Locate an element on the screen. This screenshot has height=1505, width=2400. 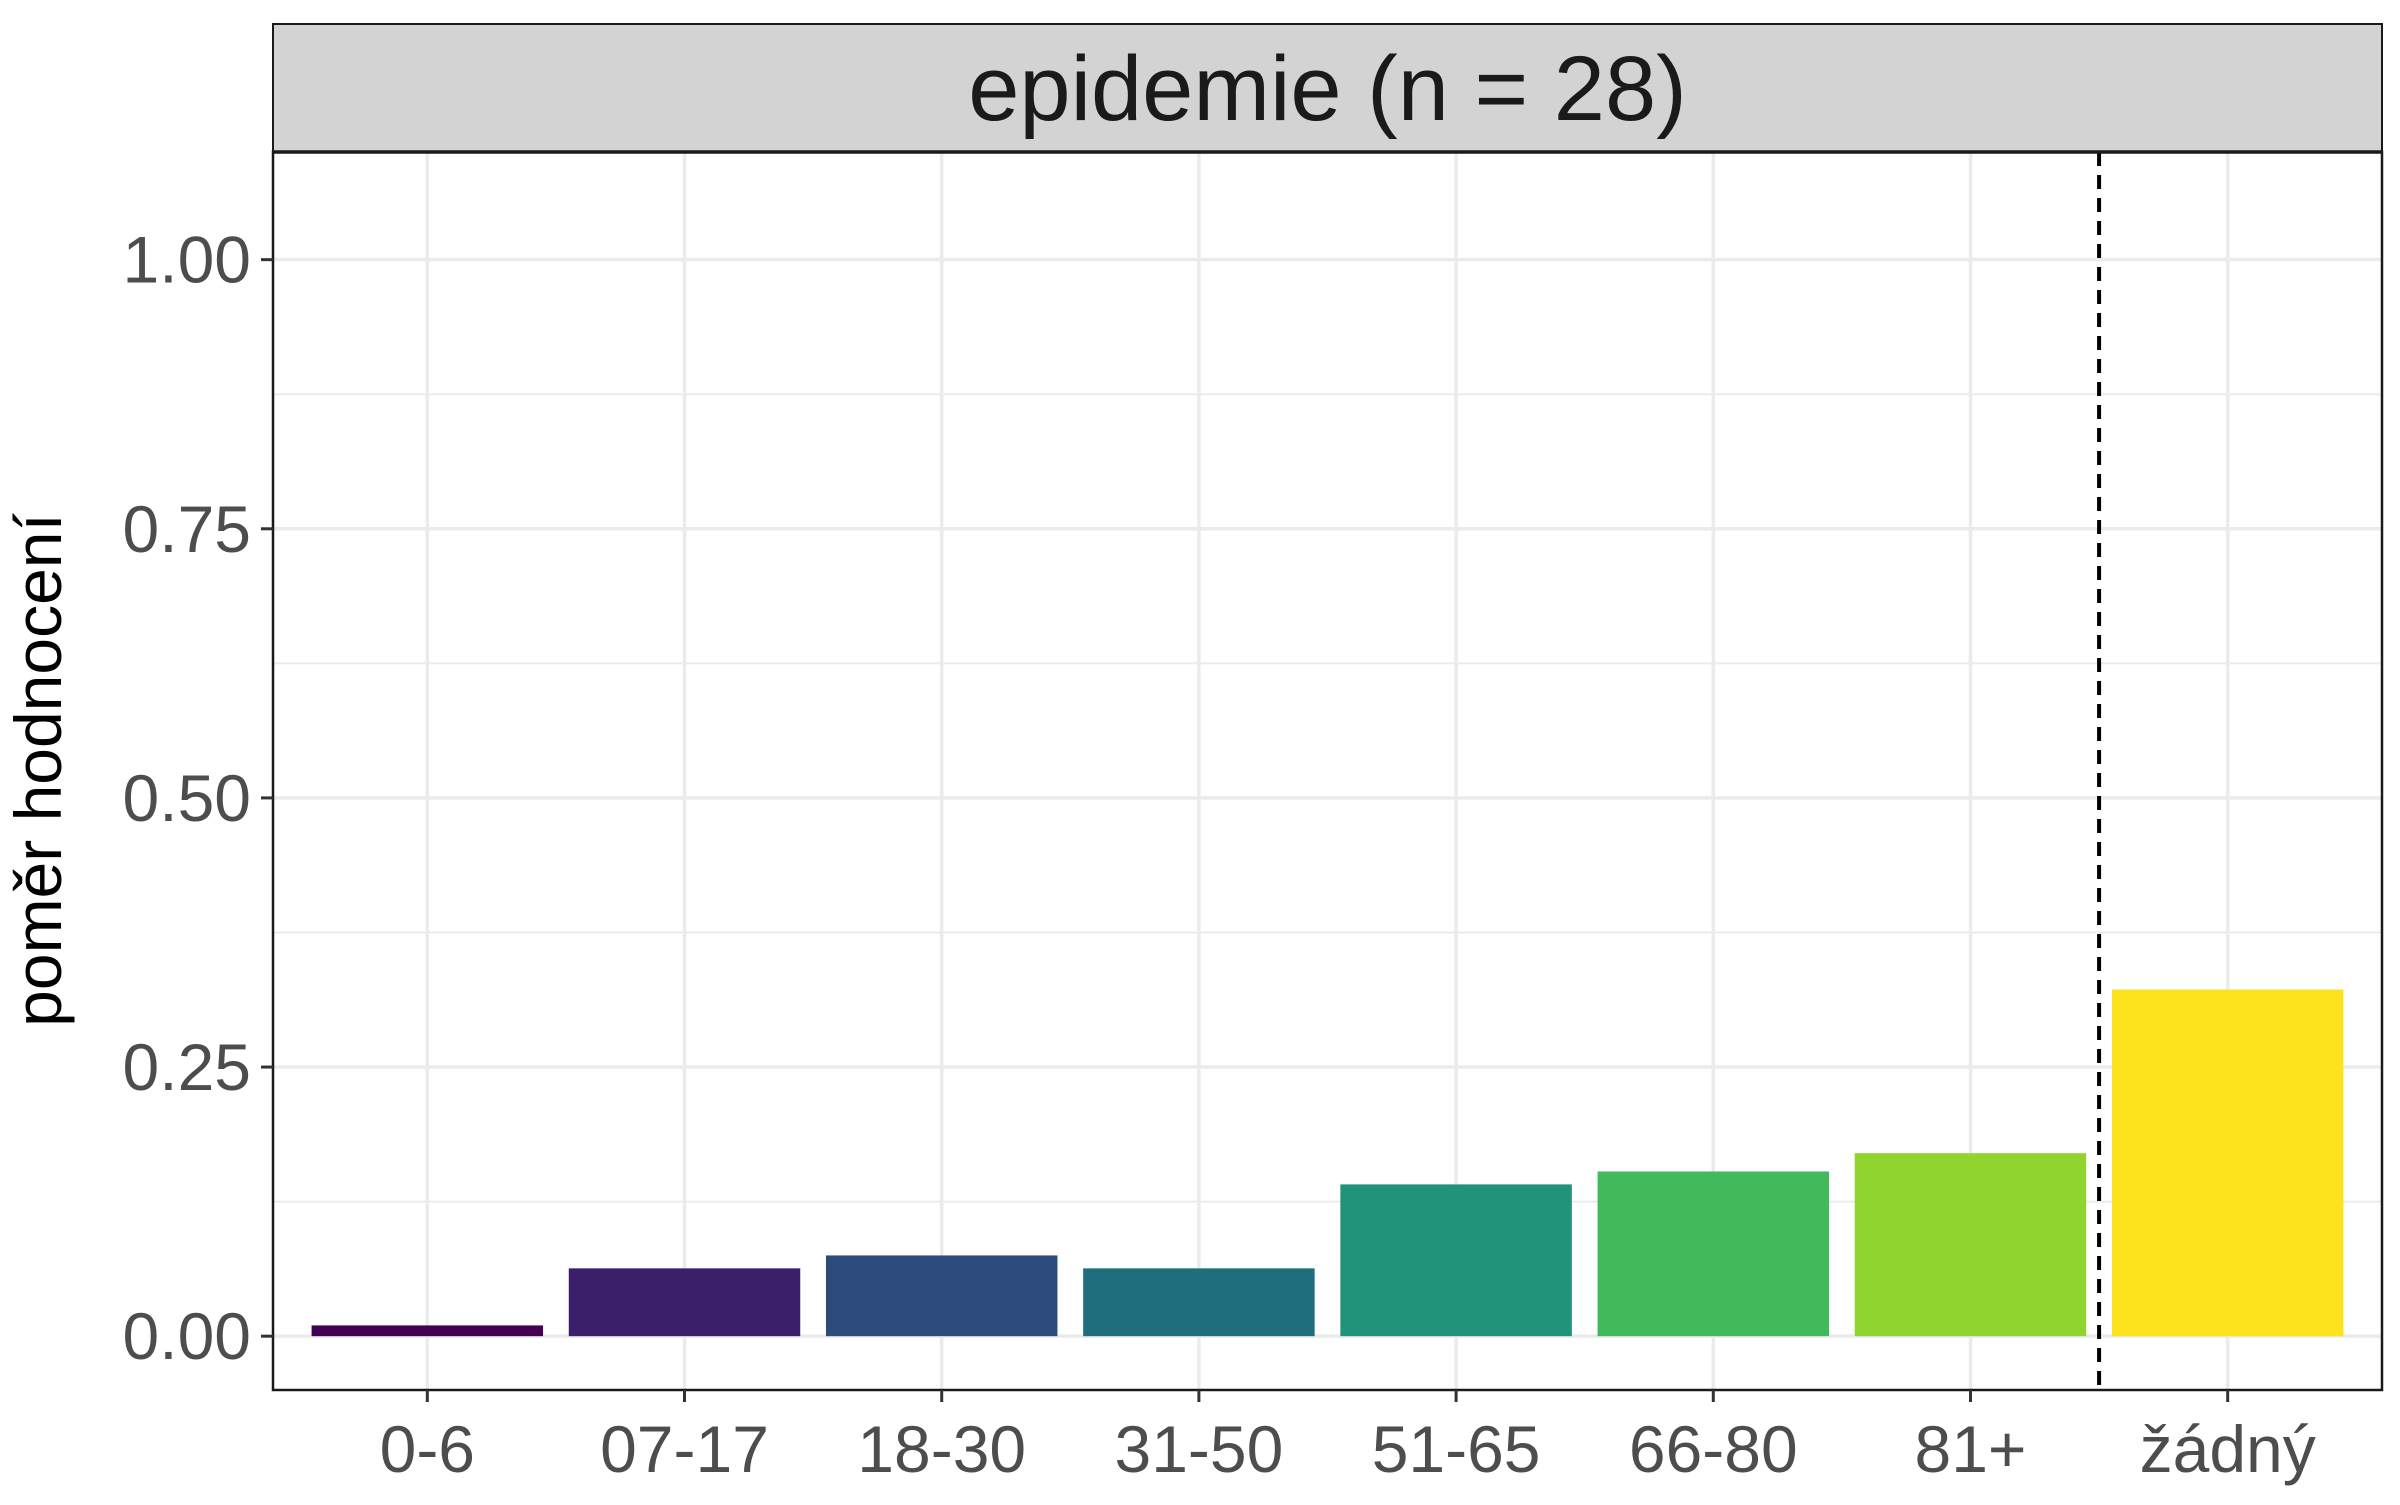
y-tick-label: 0.75 is located at coordinates (187, 529).